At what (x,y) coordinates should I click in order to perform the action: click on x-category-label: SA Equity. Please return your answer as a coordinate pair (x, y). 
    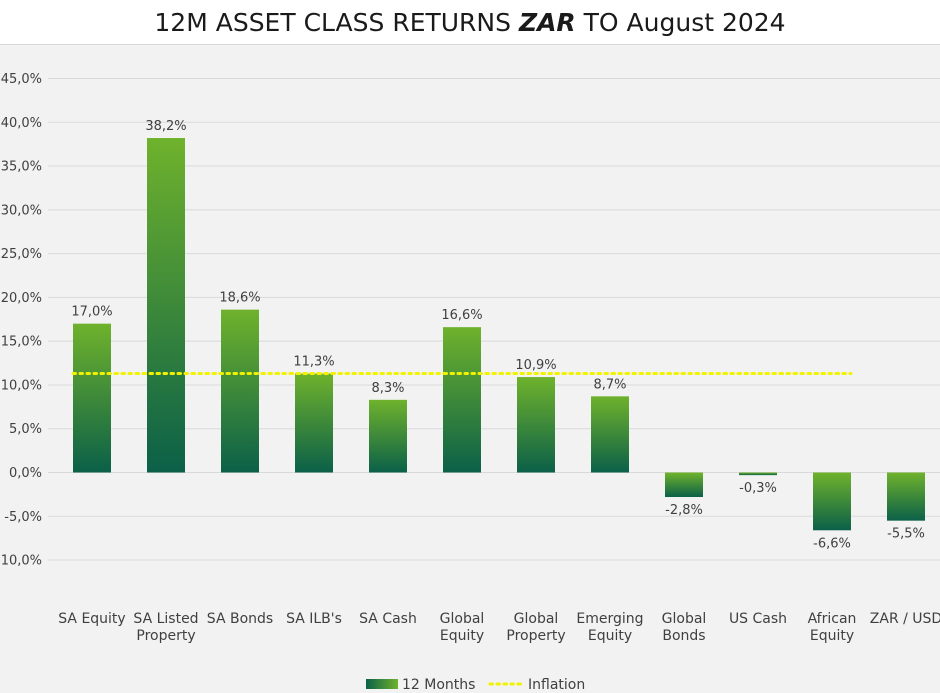
    Looking at the image, I should click on (91, 619).